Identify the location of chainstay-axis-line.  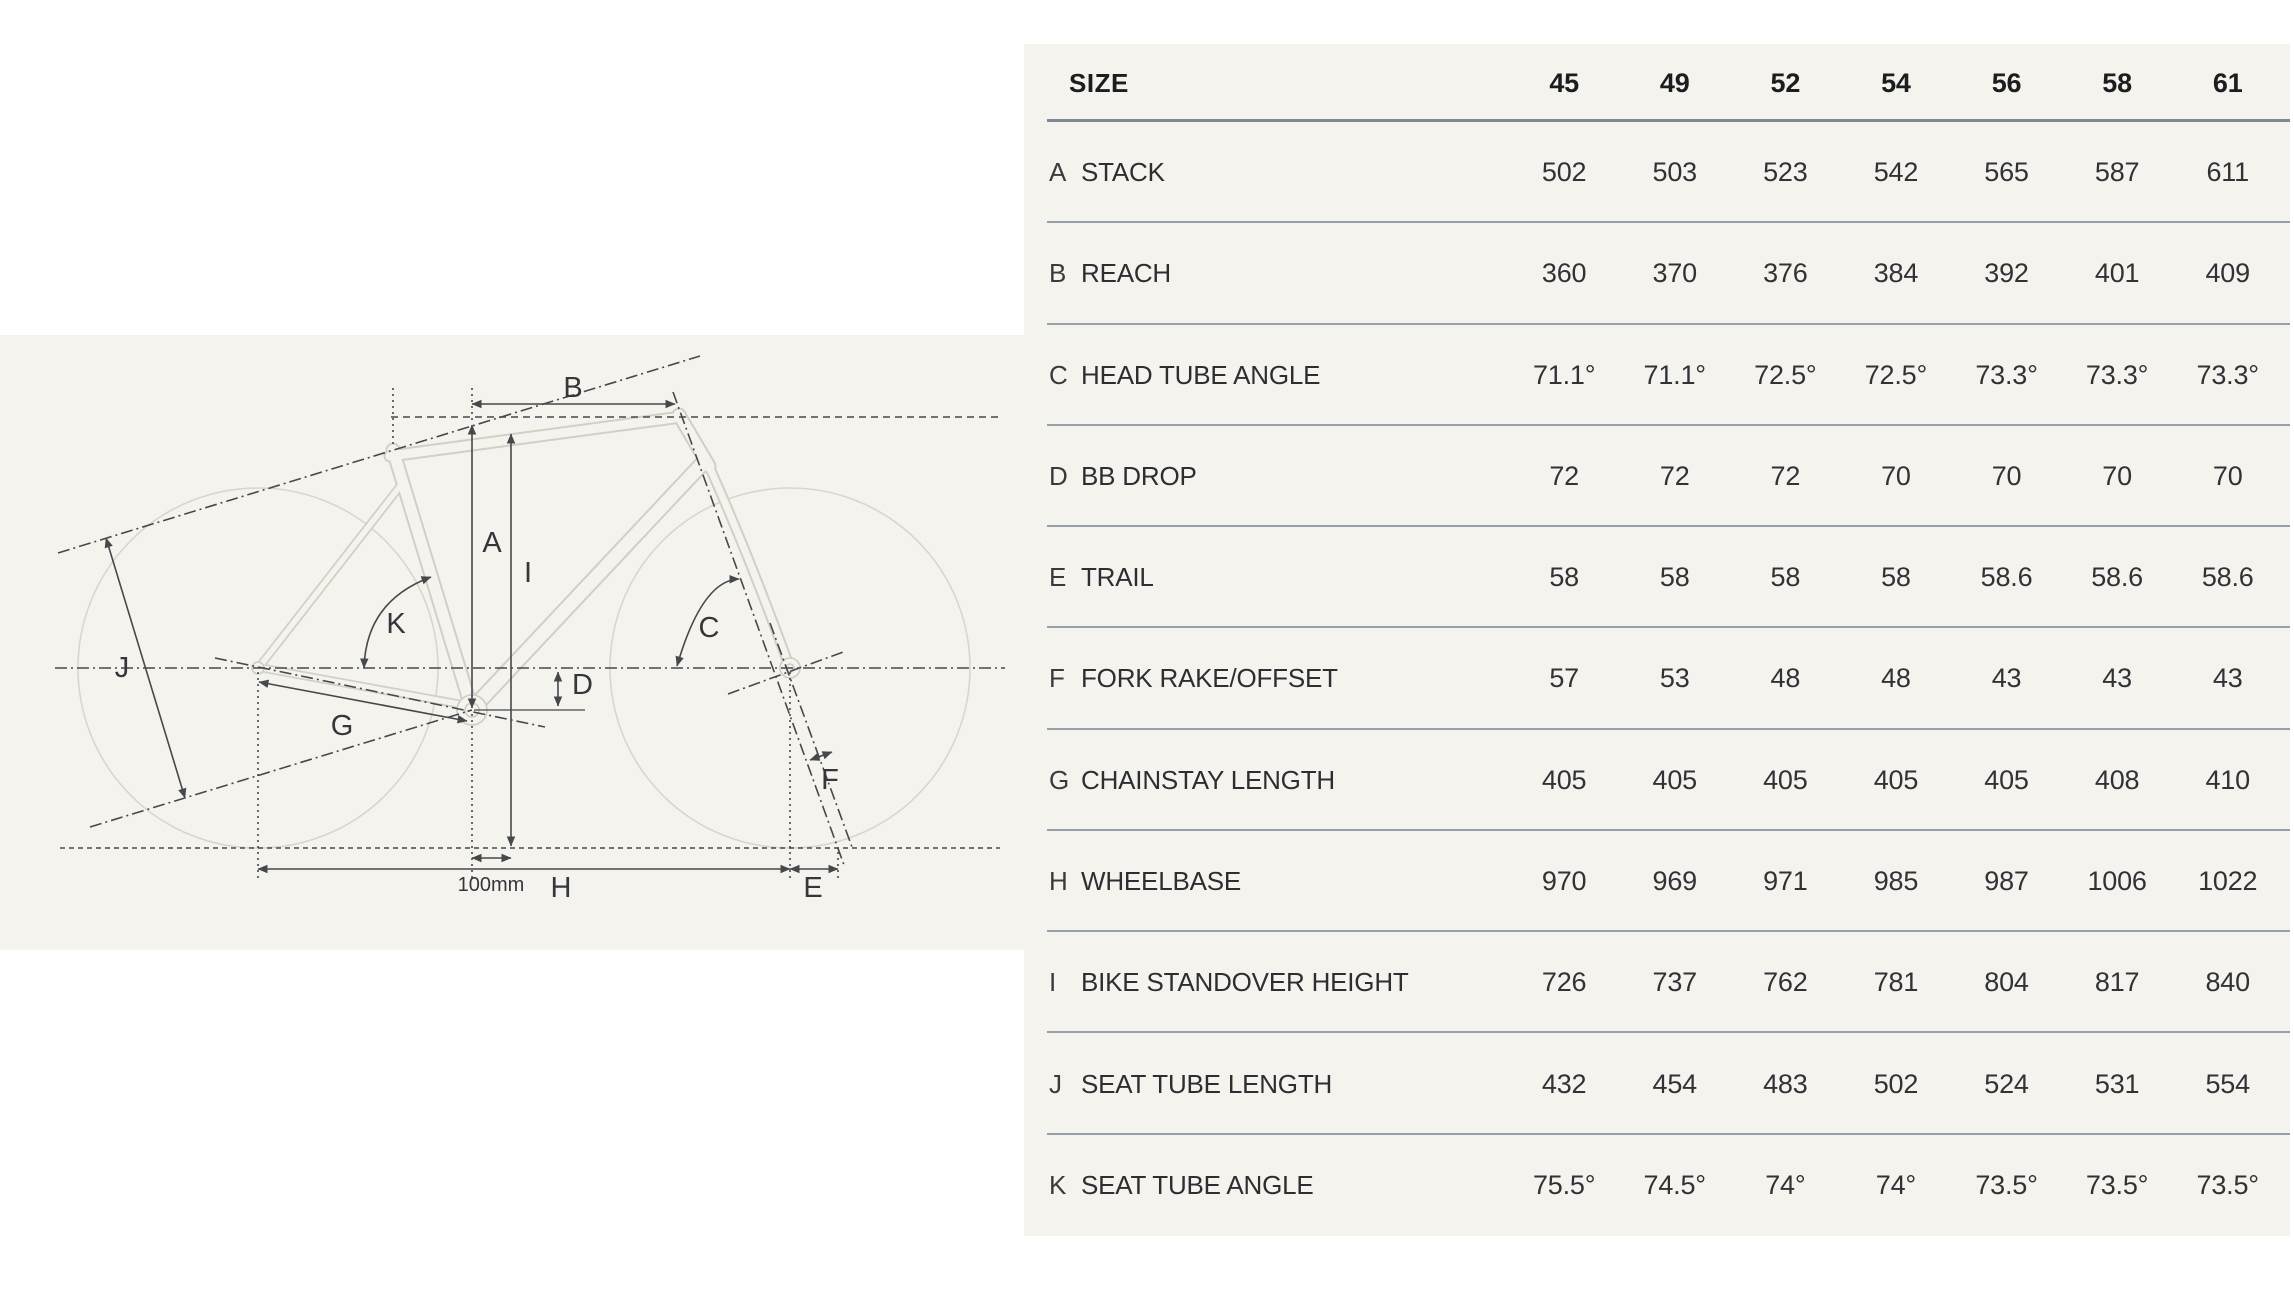
(380, 692).